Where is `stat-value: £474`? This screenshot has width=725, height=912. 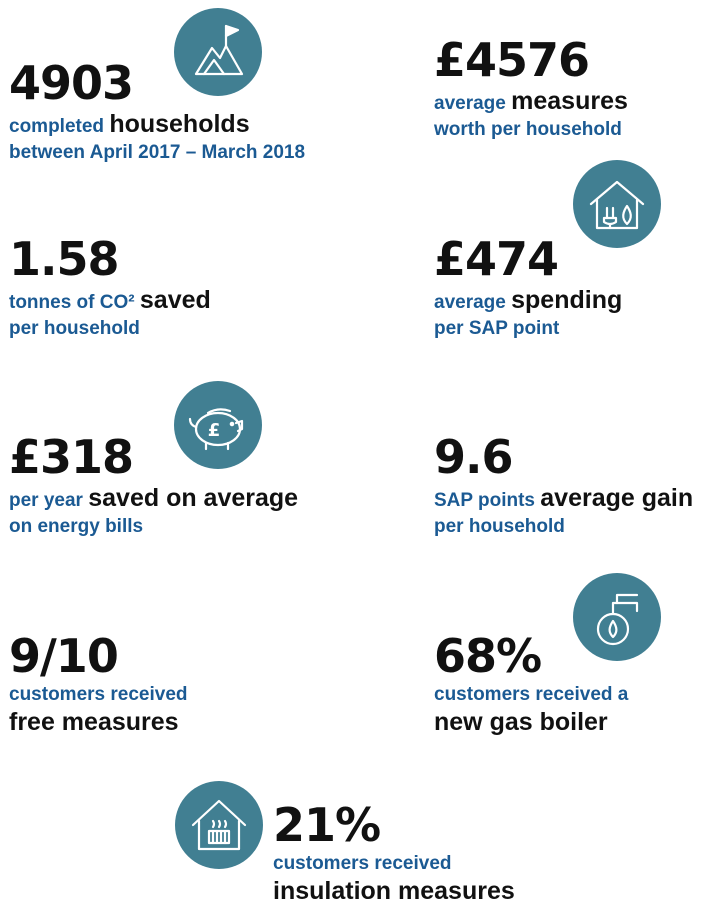 stat-value: £474 is located at coordinates (496, 259).